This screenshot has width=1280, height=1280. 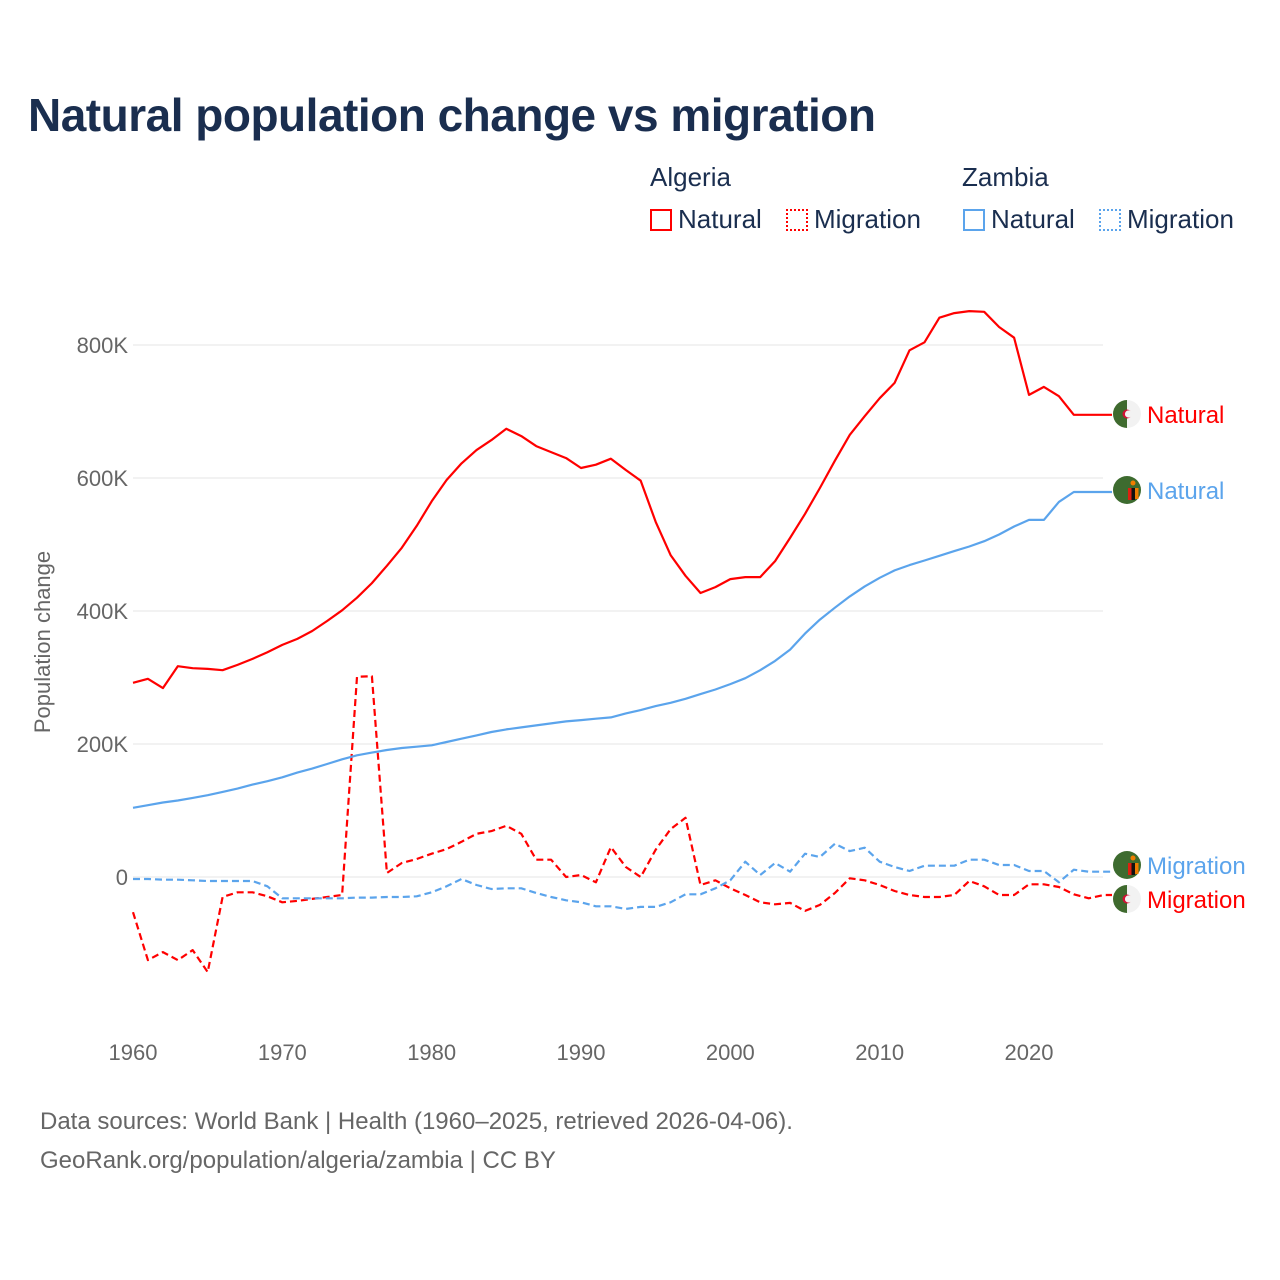 What do you see at coordinates (122, 877) in the screenshot?
I see `y-tick-label: 0` at bounding box center [122, 877].